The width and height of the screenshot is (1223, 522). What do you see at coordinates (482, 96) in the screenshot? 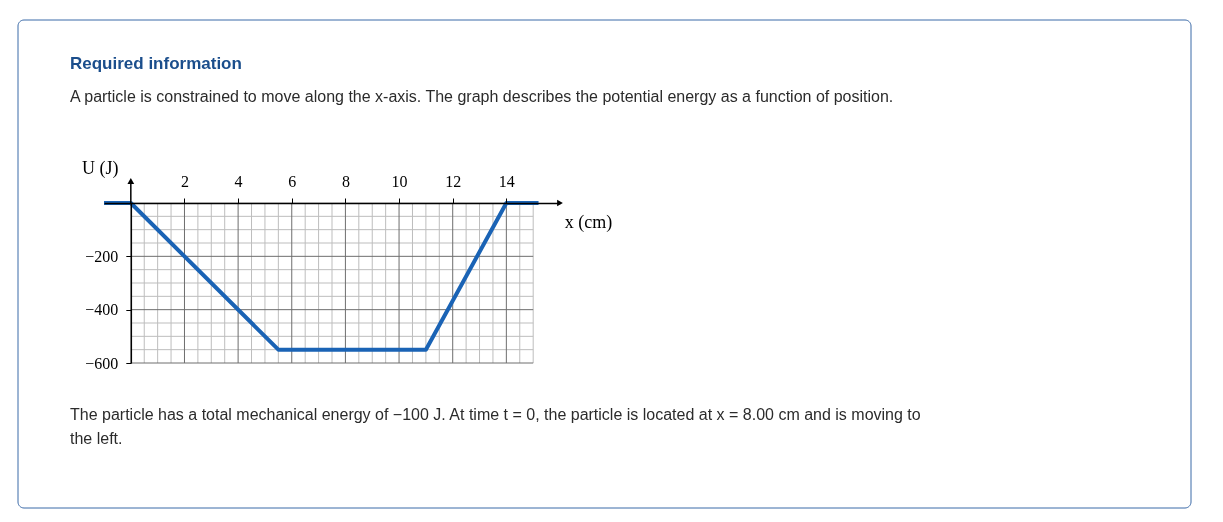
I see `chart-subtitle: A particle is constrained to move along the x-axis. The graph describes the potential energy as a function of position.` at bounding box center [482, 96].